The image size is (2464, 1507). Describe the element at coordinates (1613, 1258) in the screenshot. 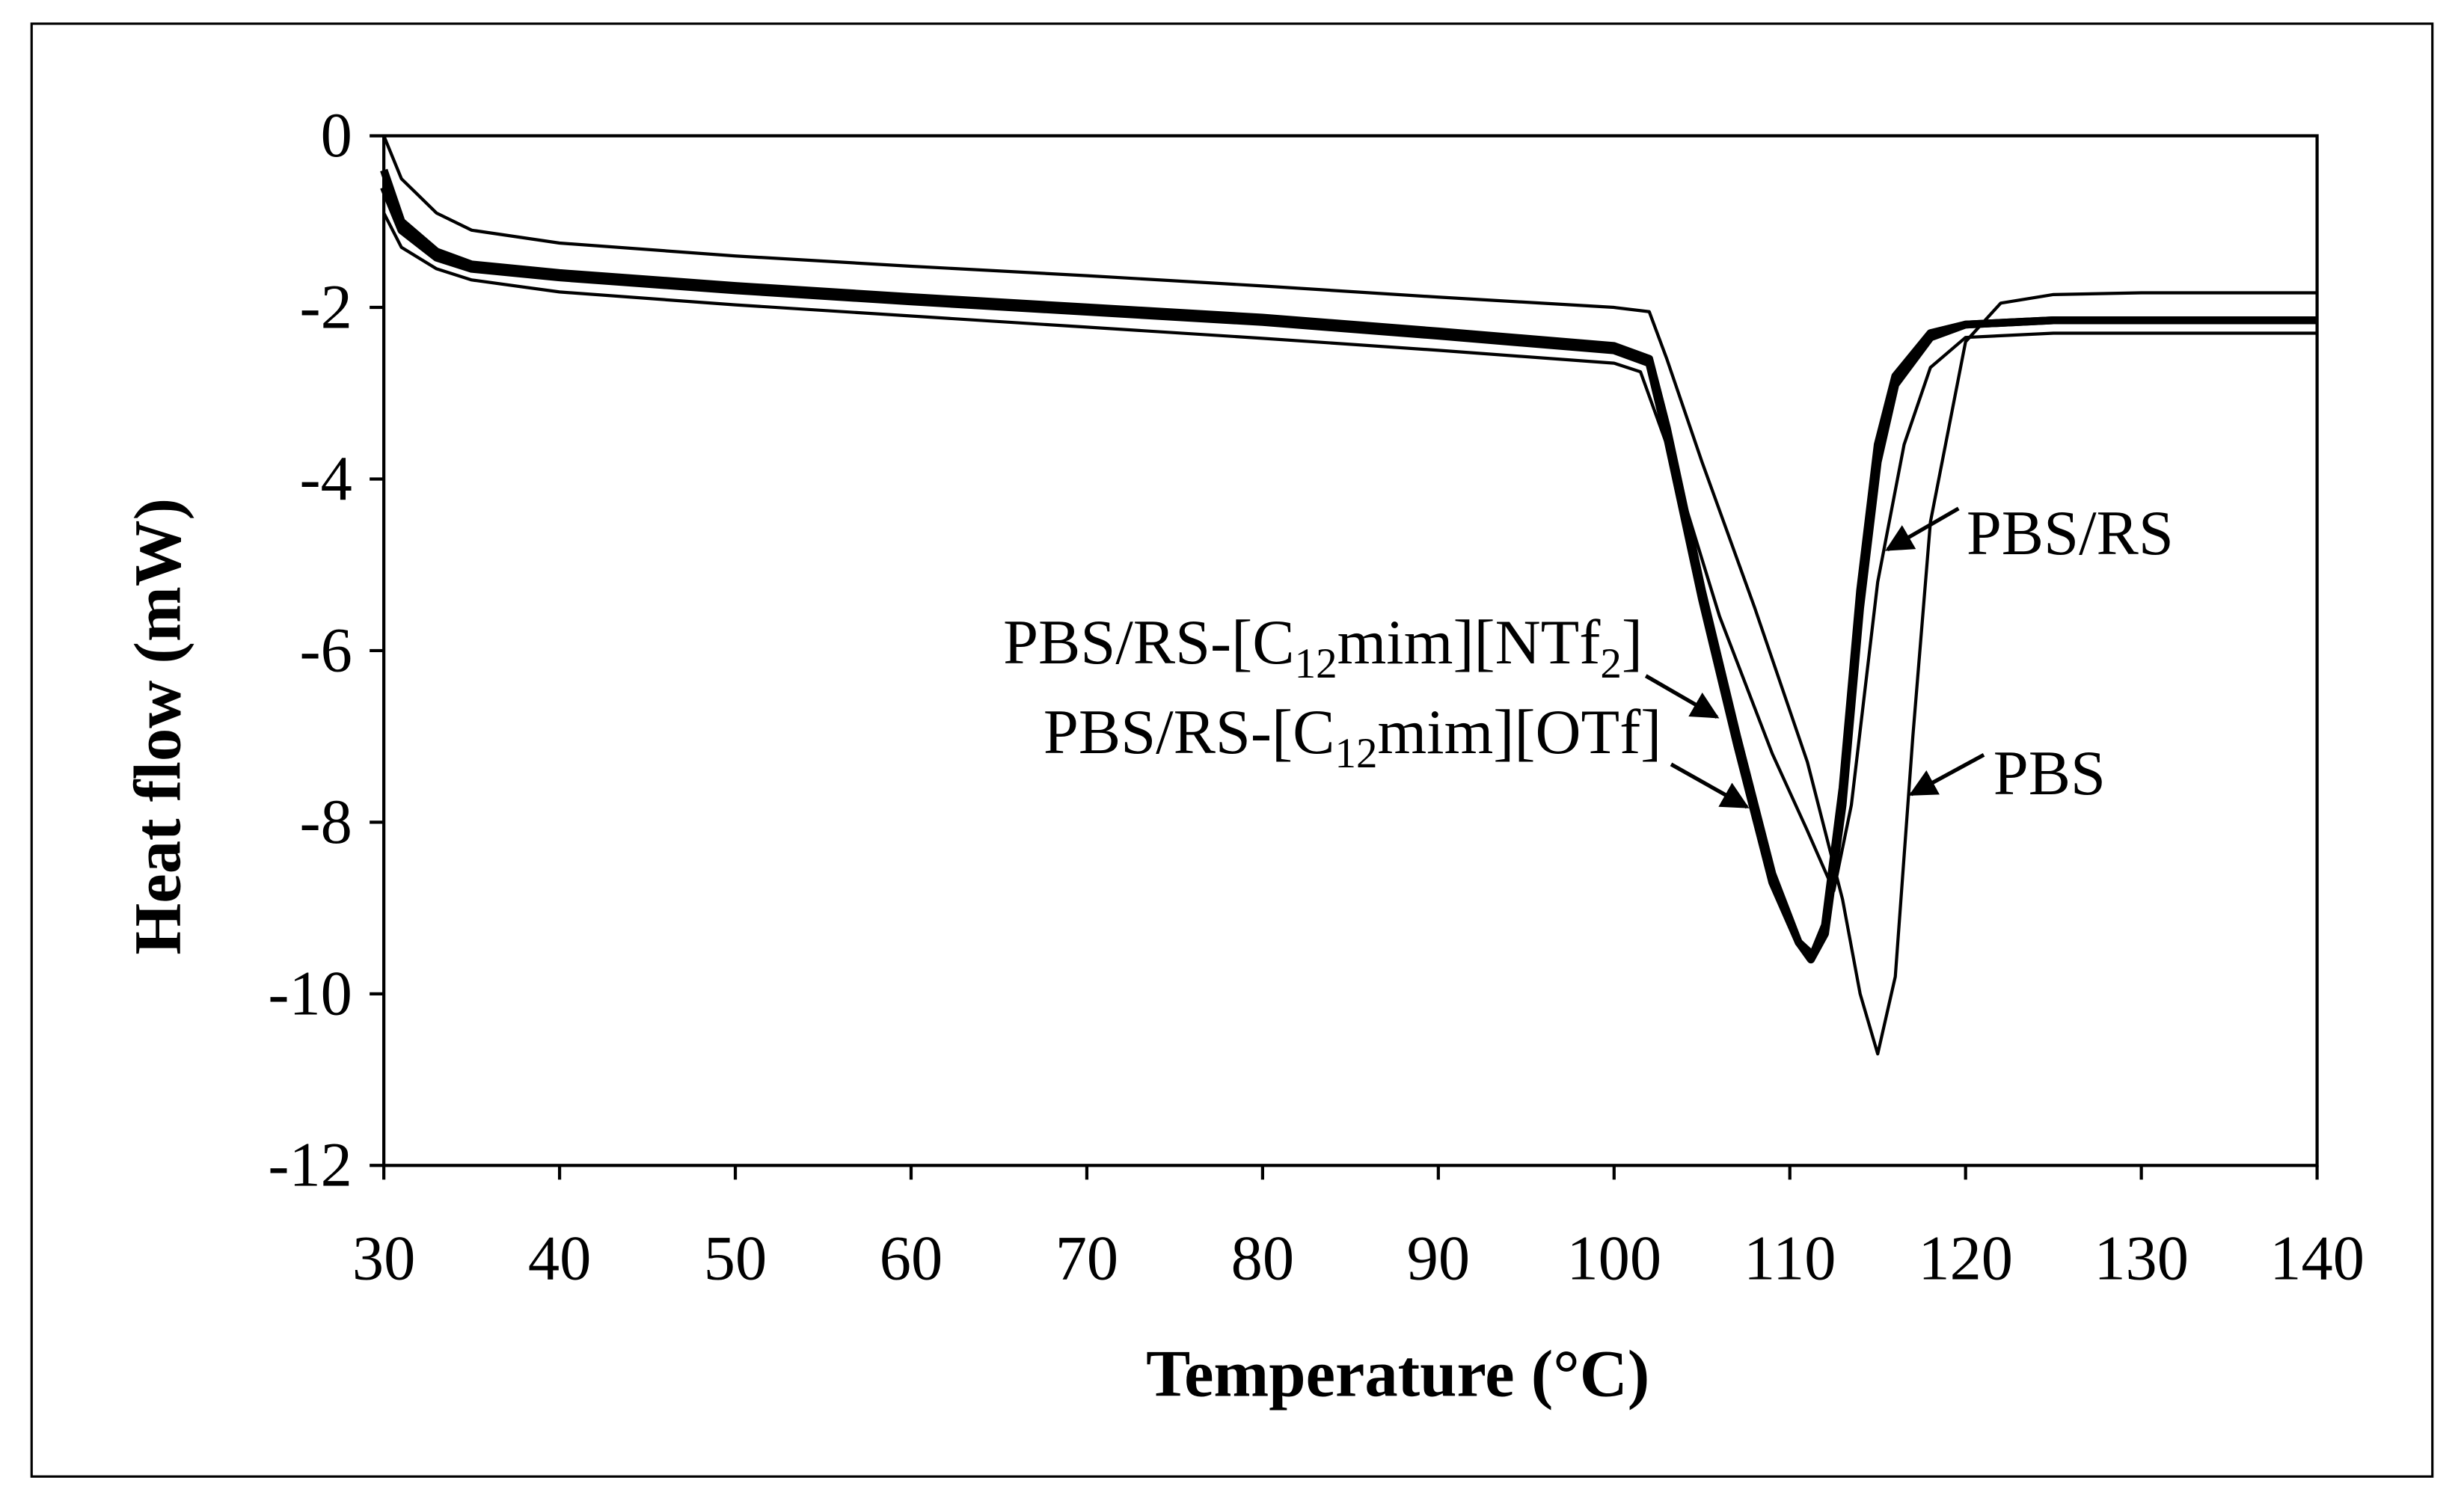

I see `x-tick-label: 100` at that location.